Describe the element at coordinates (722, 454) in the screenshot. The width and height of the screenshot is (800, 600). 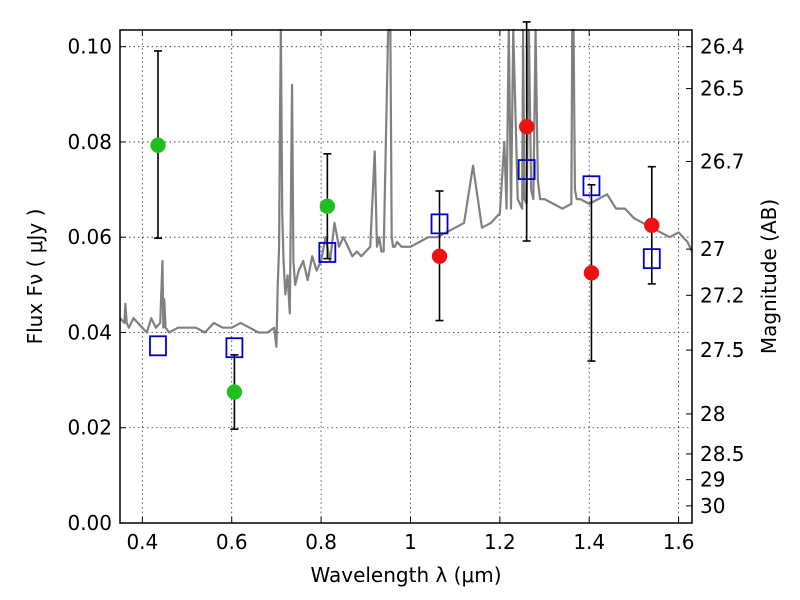
I see `y2-tick-label: 28.5` at that location.